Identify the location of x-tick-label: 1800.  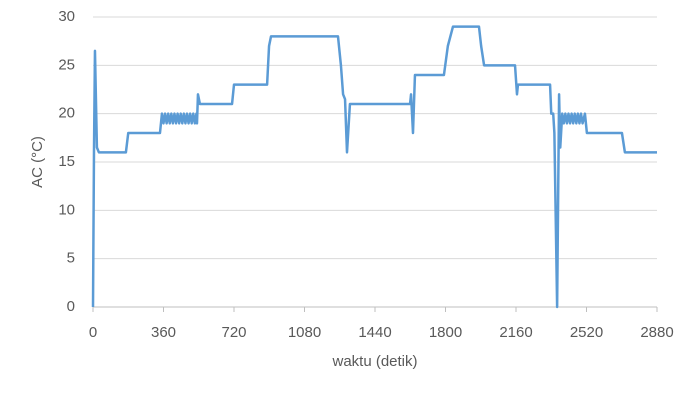
(445, 332).